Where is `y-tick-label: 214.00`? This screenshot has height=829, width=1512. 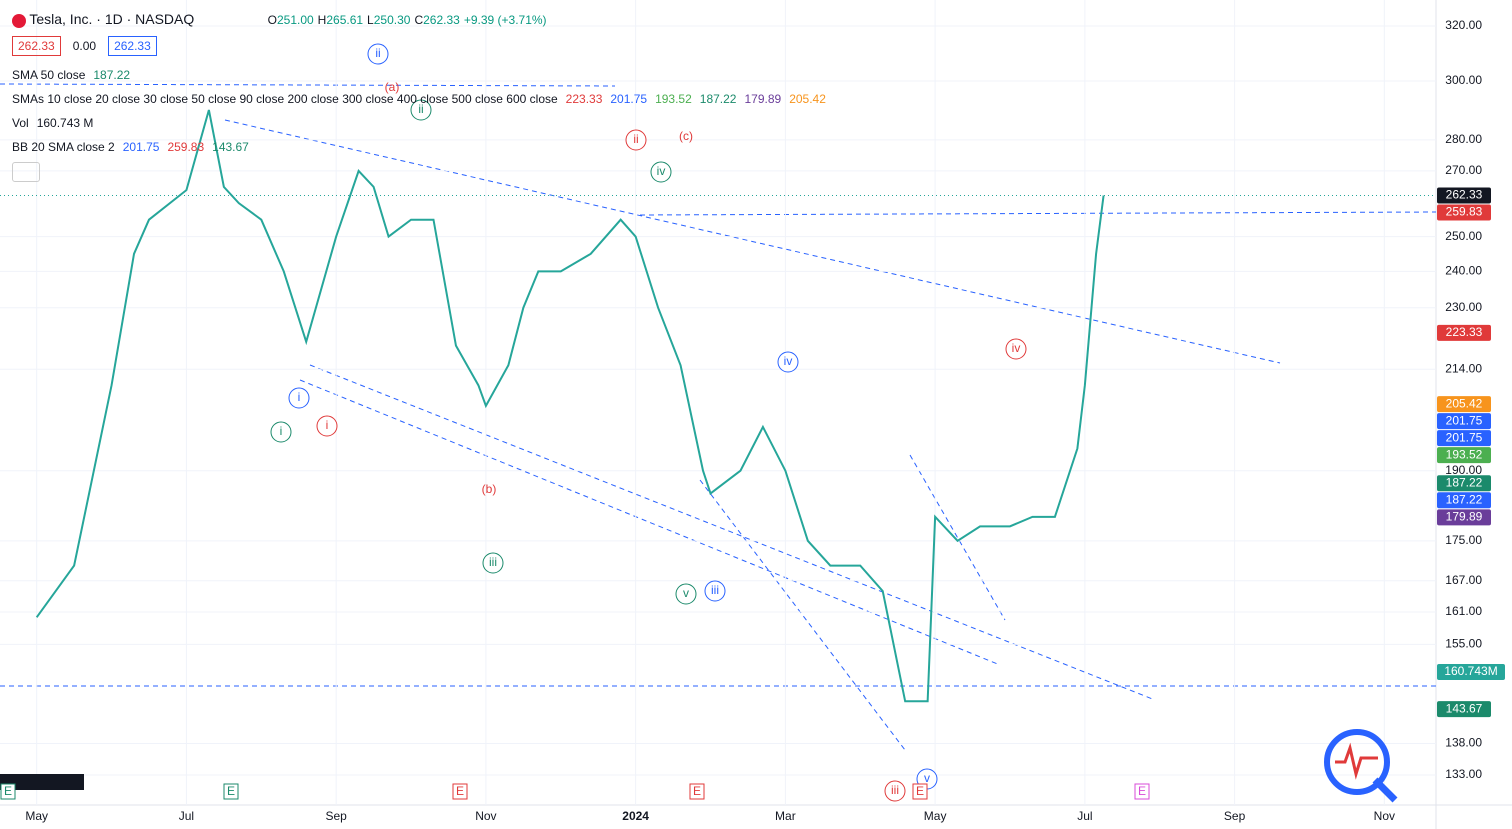
y-tick-label: 214.00 is located at coordinates (1463, 368).